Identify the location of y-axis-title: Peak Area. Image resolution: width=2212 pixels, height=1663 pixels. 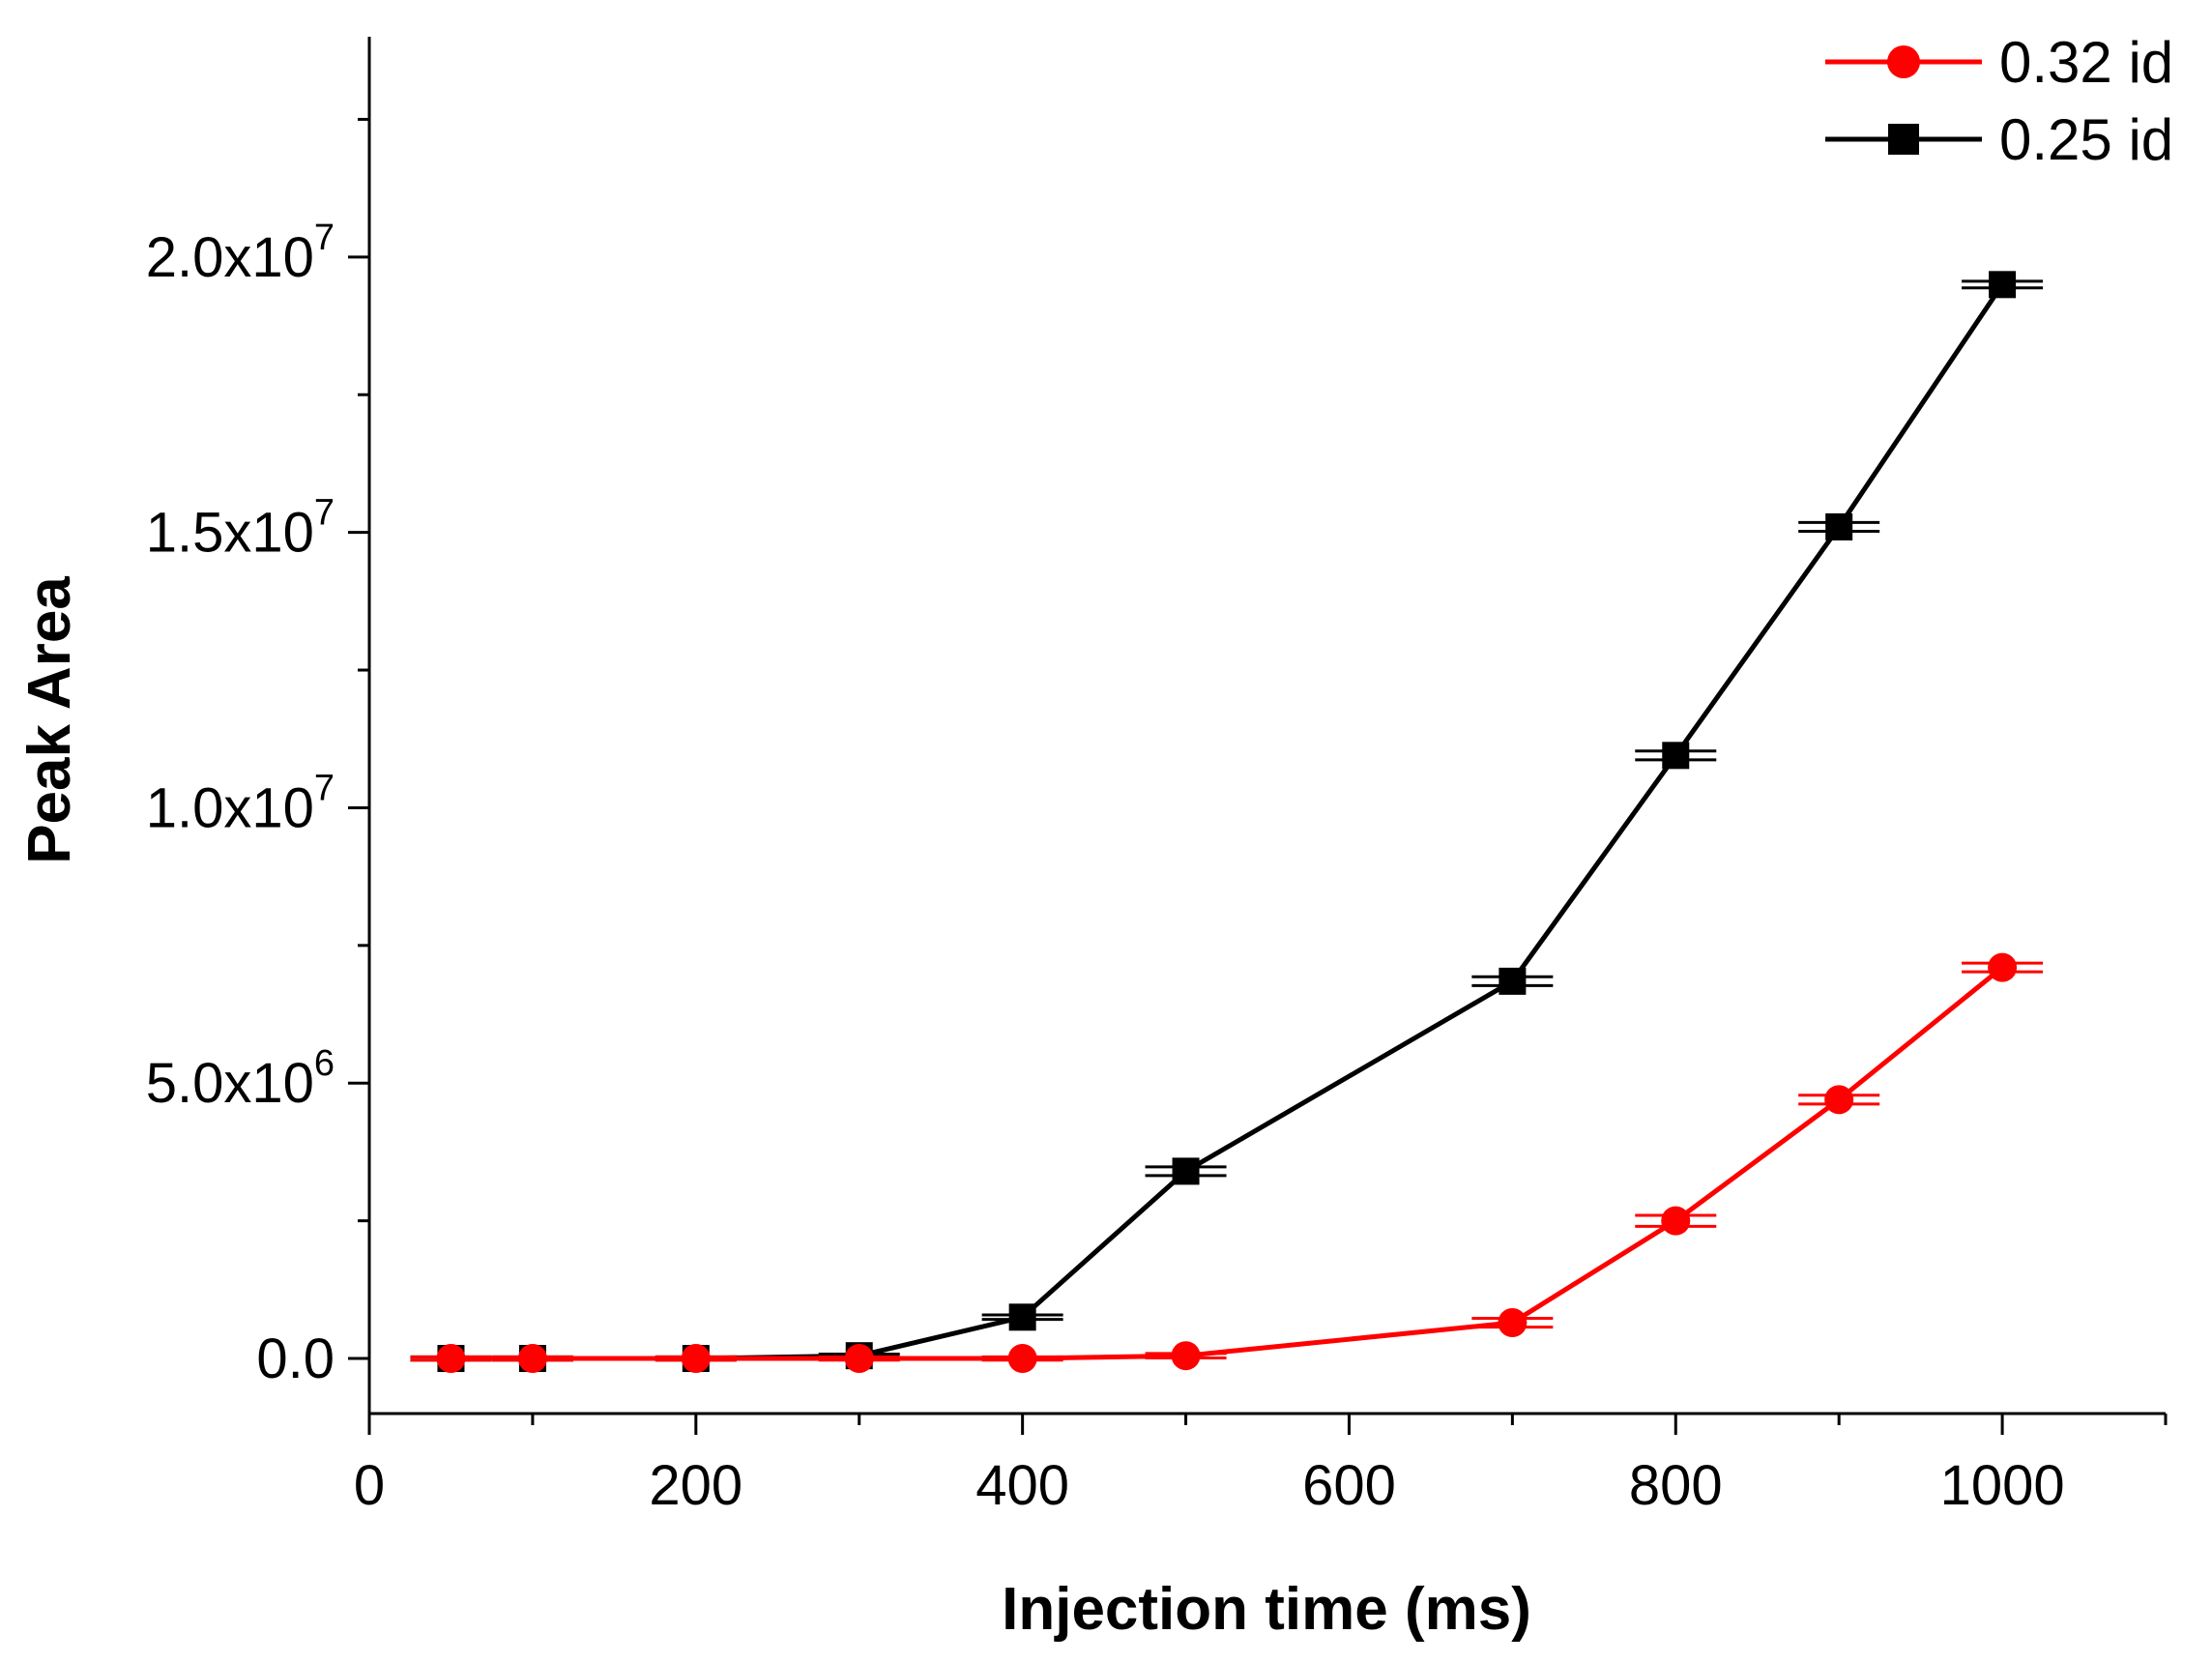
(49, 720).